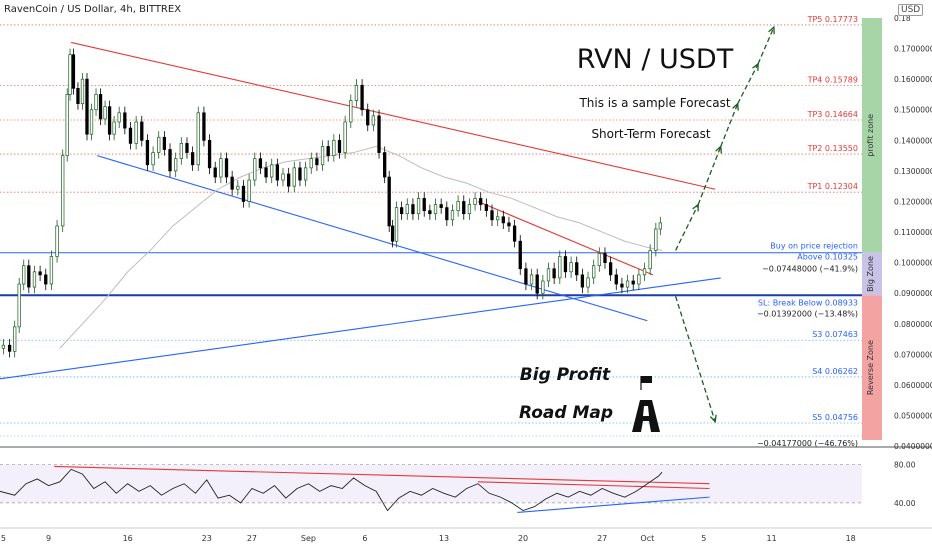 Image resolution: width=932 pixels, height=550 pixels. I want to click on level-label-4: TP1 0.12304, so click(832, 186).